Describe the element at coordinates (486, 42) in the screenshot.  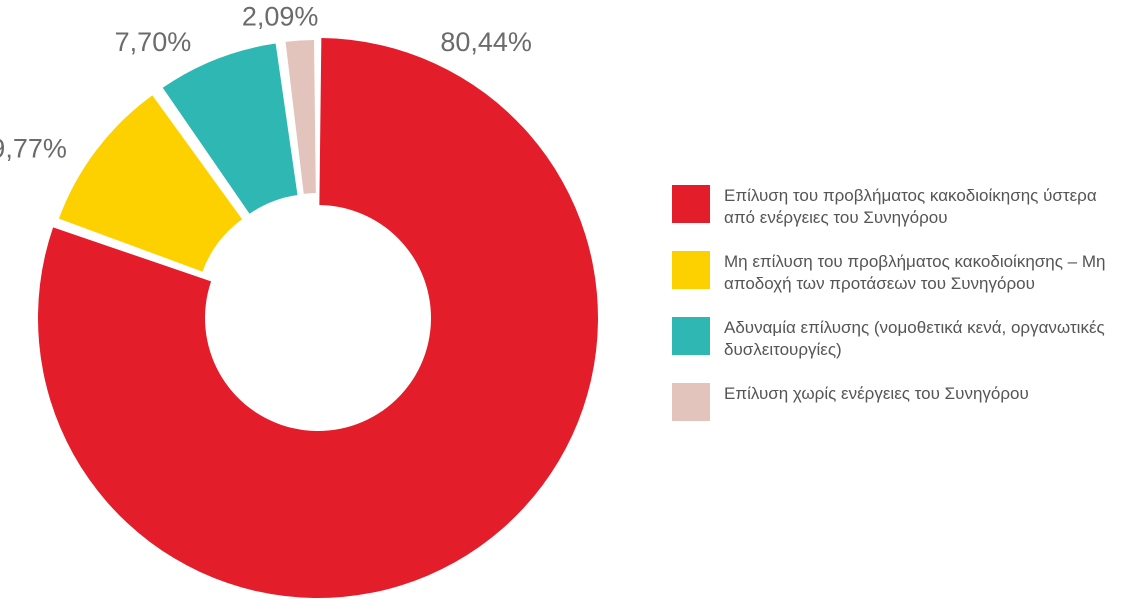
I see `value-label: 80,44%` at that location.